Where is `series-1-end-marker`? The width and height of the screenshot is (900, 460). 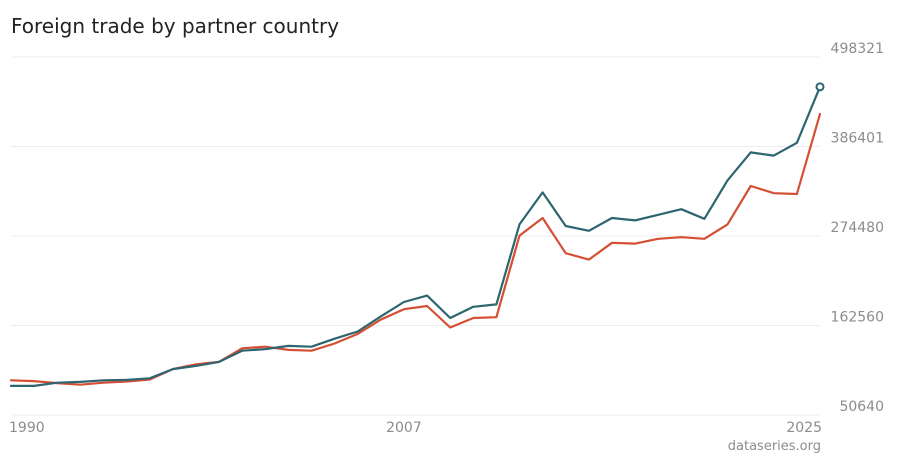 series-1-end-marker is located at coordinates (820, 87).